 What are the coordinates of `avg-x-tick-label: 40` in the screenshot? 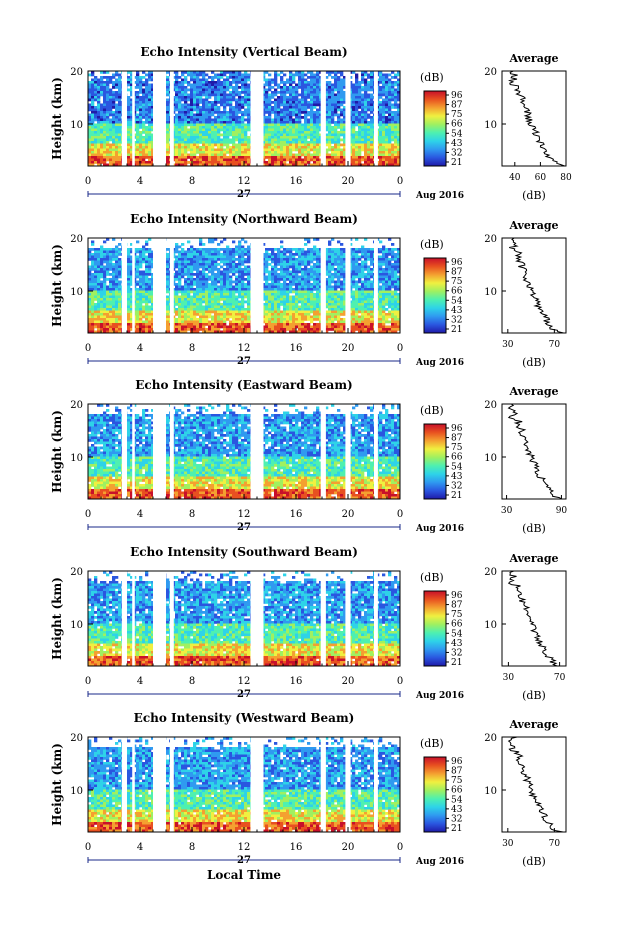 It's located at (515, 178).